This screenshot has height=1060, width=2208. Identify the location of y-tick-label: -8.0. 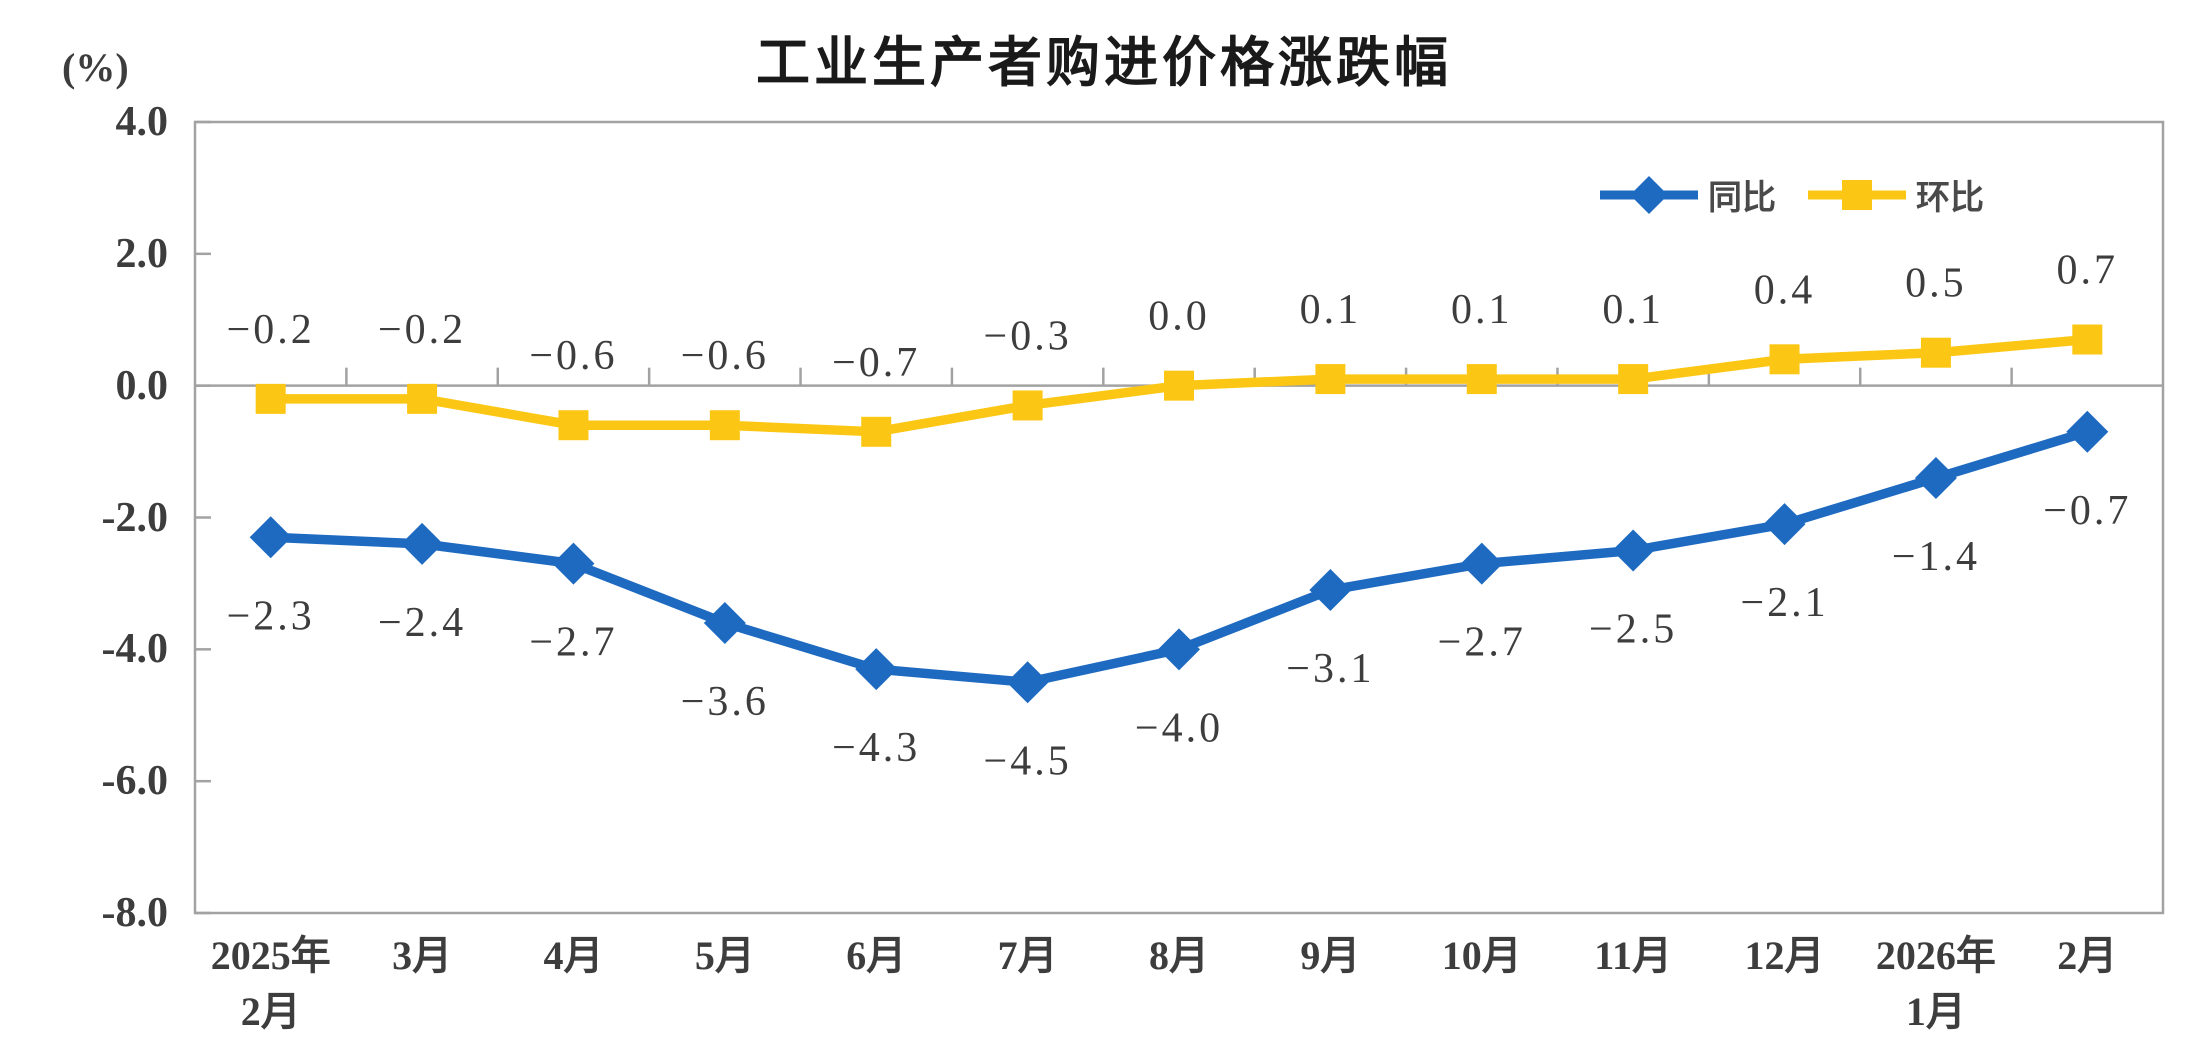
(135, 913).